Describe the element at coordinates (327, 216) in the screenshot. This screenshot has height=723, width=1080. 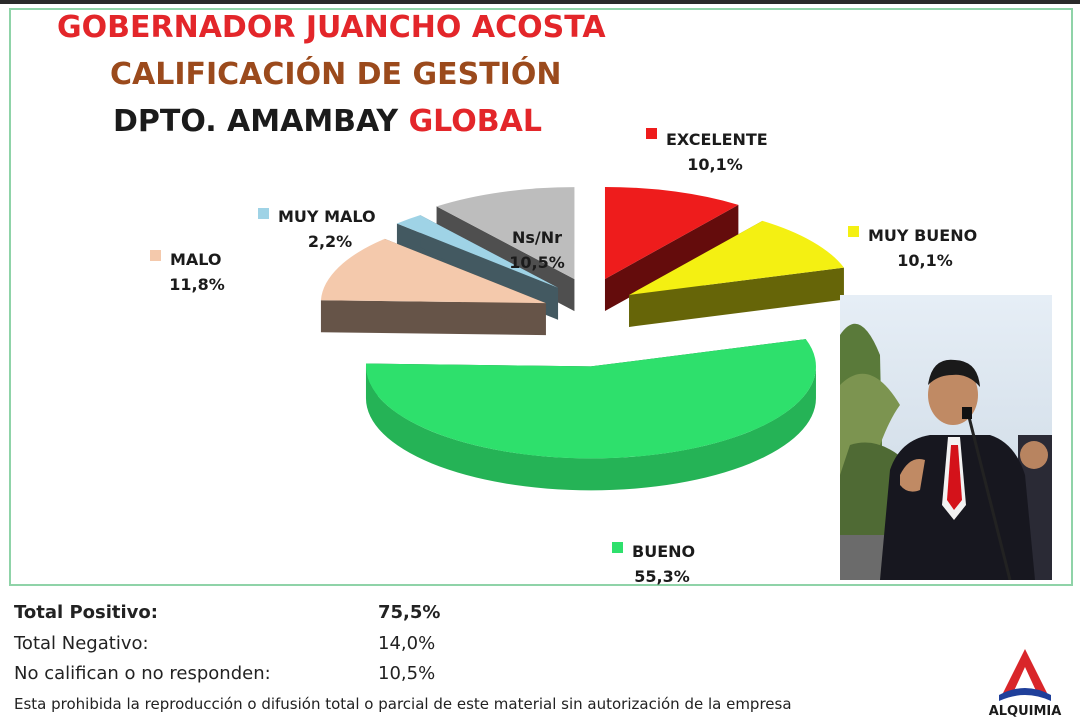
I see `legend-label-muy-malo: MUY MALO` at that location.